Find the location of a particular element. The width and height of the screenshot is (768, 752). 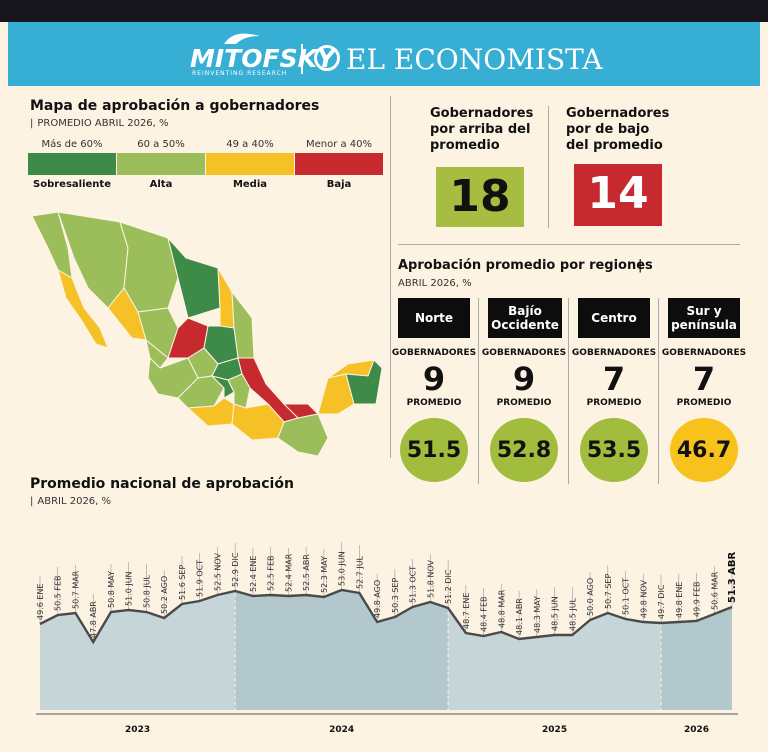

point-label: 50.5 FEB is located at coordinates (58, 594).